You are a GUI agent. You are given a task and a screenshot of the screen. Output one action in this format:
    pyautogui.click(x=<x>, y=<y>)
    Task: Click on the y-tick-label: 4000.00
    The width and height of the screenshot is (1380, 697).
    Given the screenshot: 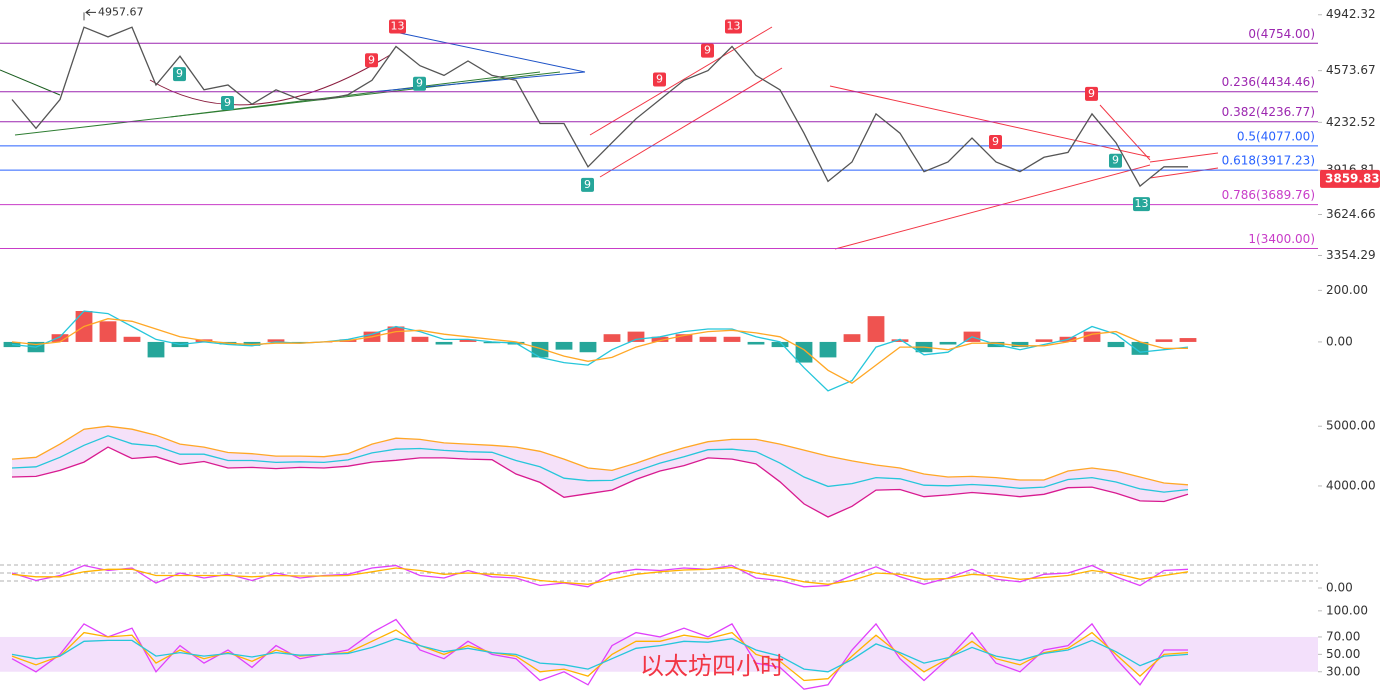 What is the action you would take?
    pyautogui.click(x=1351, y=485)
    